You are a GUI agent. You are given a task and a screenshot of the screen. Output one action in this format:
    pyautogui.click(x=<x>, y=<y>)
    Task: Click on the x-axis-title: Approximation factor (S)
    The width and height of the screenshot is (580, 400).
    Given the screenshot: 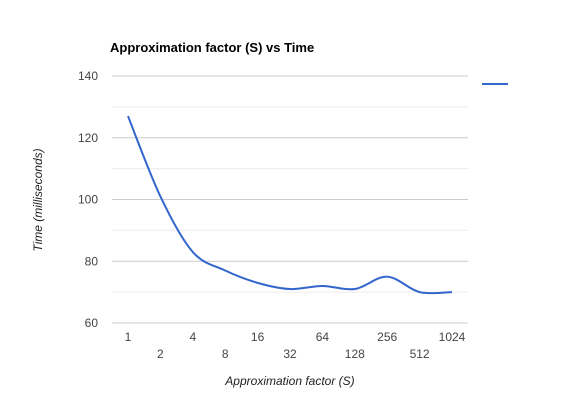 What is the action you would take?
    pyautogui.click(x=289, y=381)
    